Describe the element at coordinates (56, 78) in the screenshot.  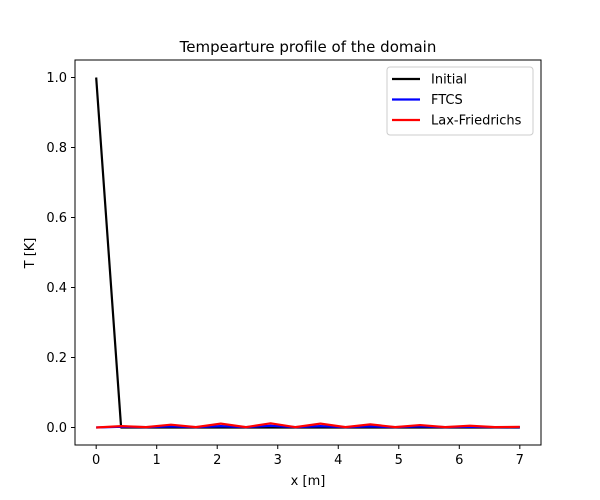
I see `y-tick-label: 1.0` at that location.